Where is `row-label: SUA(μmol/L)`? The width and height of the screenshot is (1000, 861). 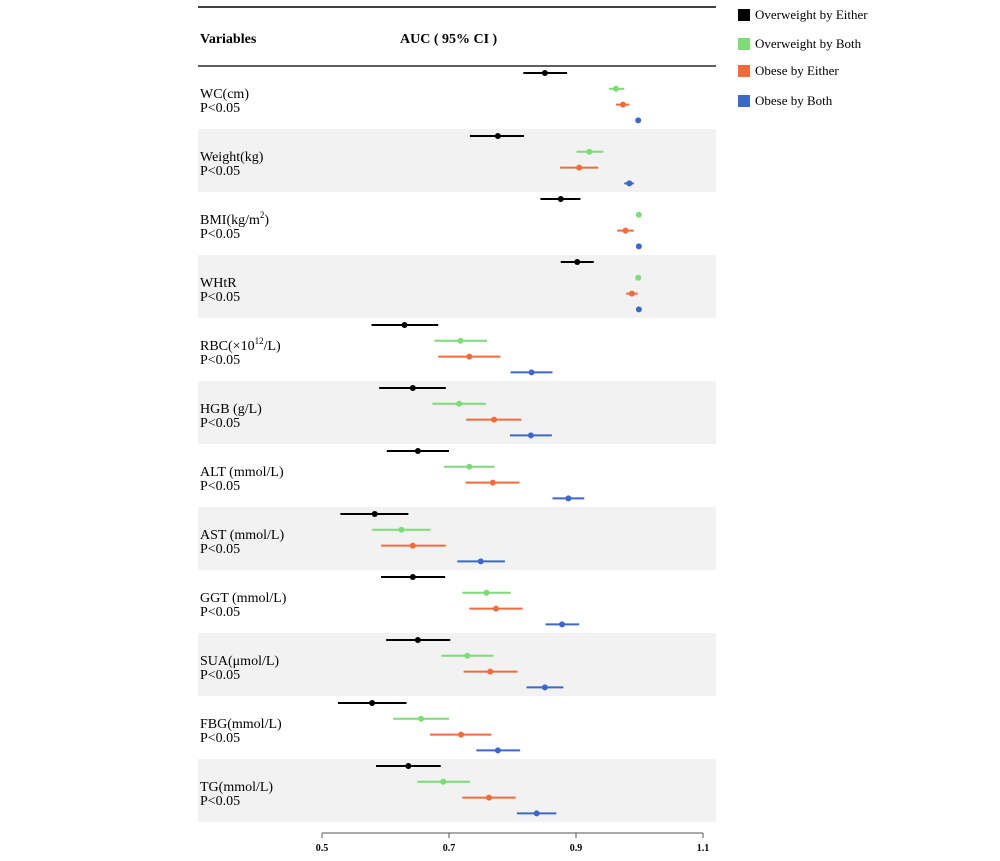 row-label: SUA(μmol/L) is located at coordinates (239, 661).